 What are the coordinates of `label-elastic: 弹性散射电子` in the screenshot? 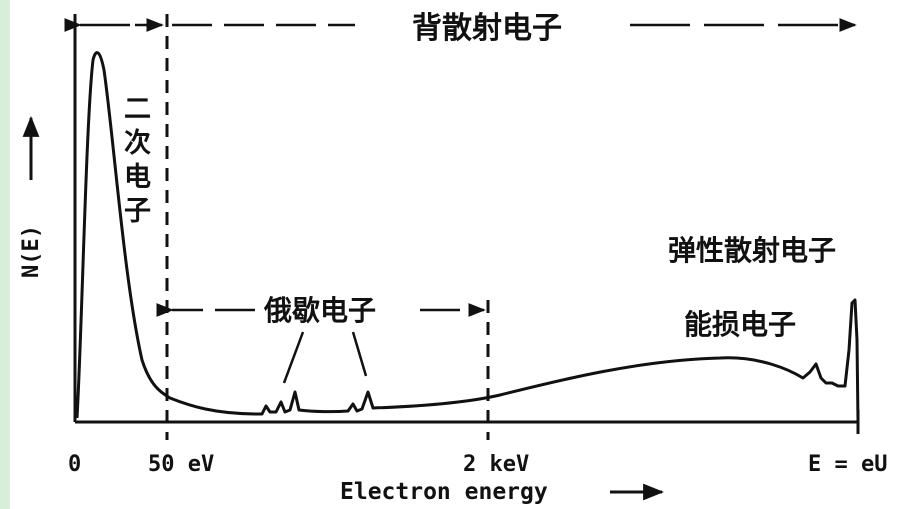 It's located at (752, 250).